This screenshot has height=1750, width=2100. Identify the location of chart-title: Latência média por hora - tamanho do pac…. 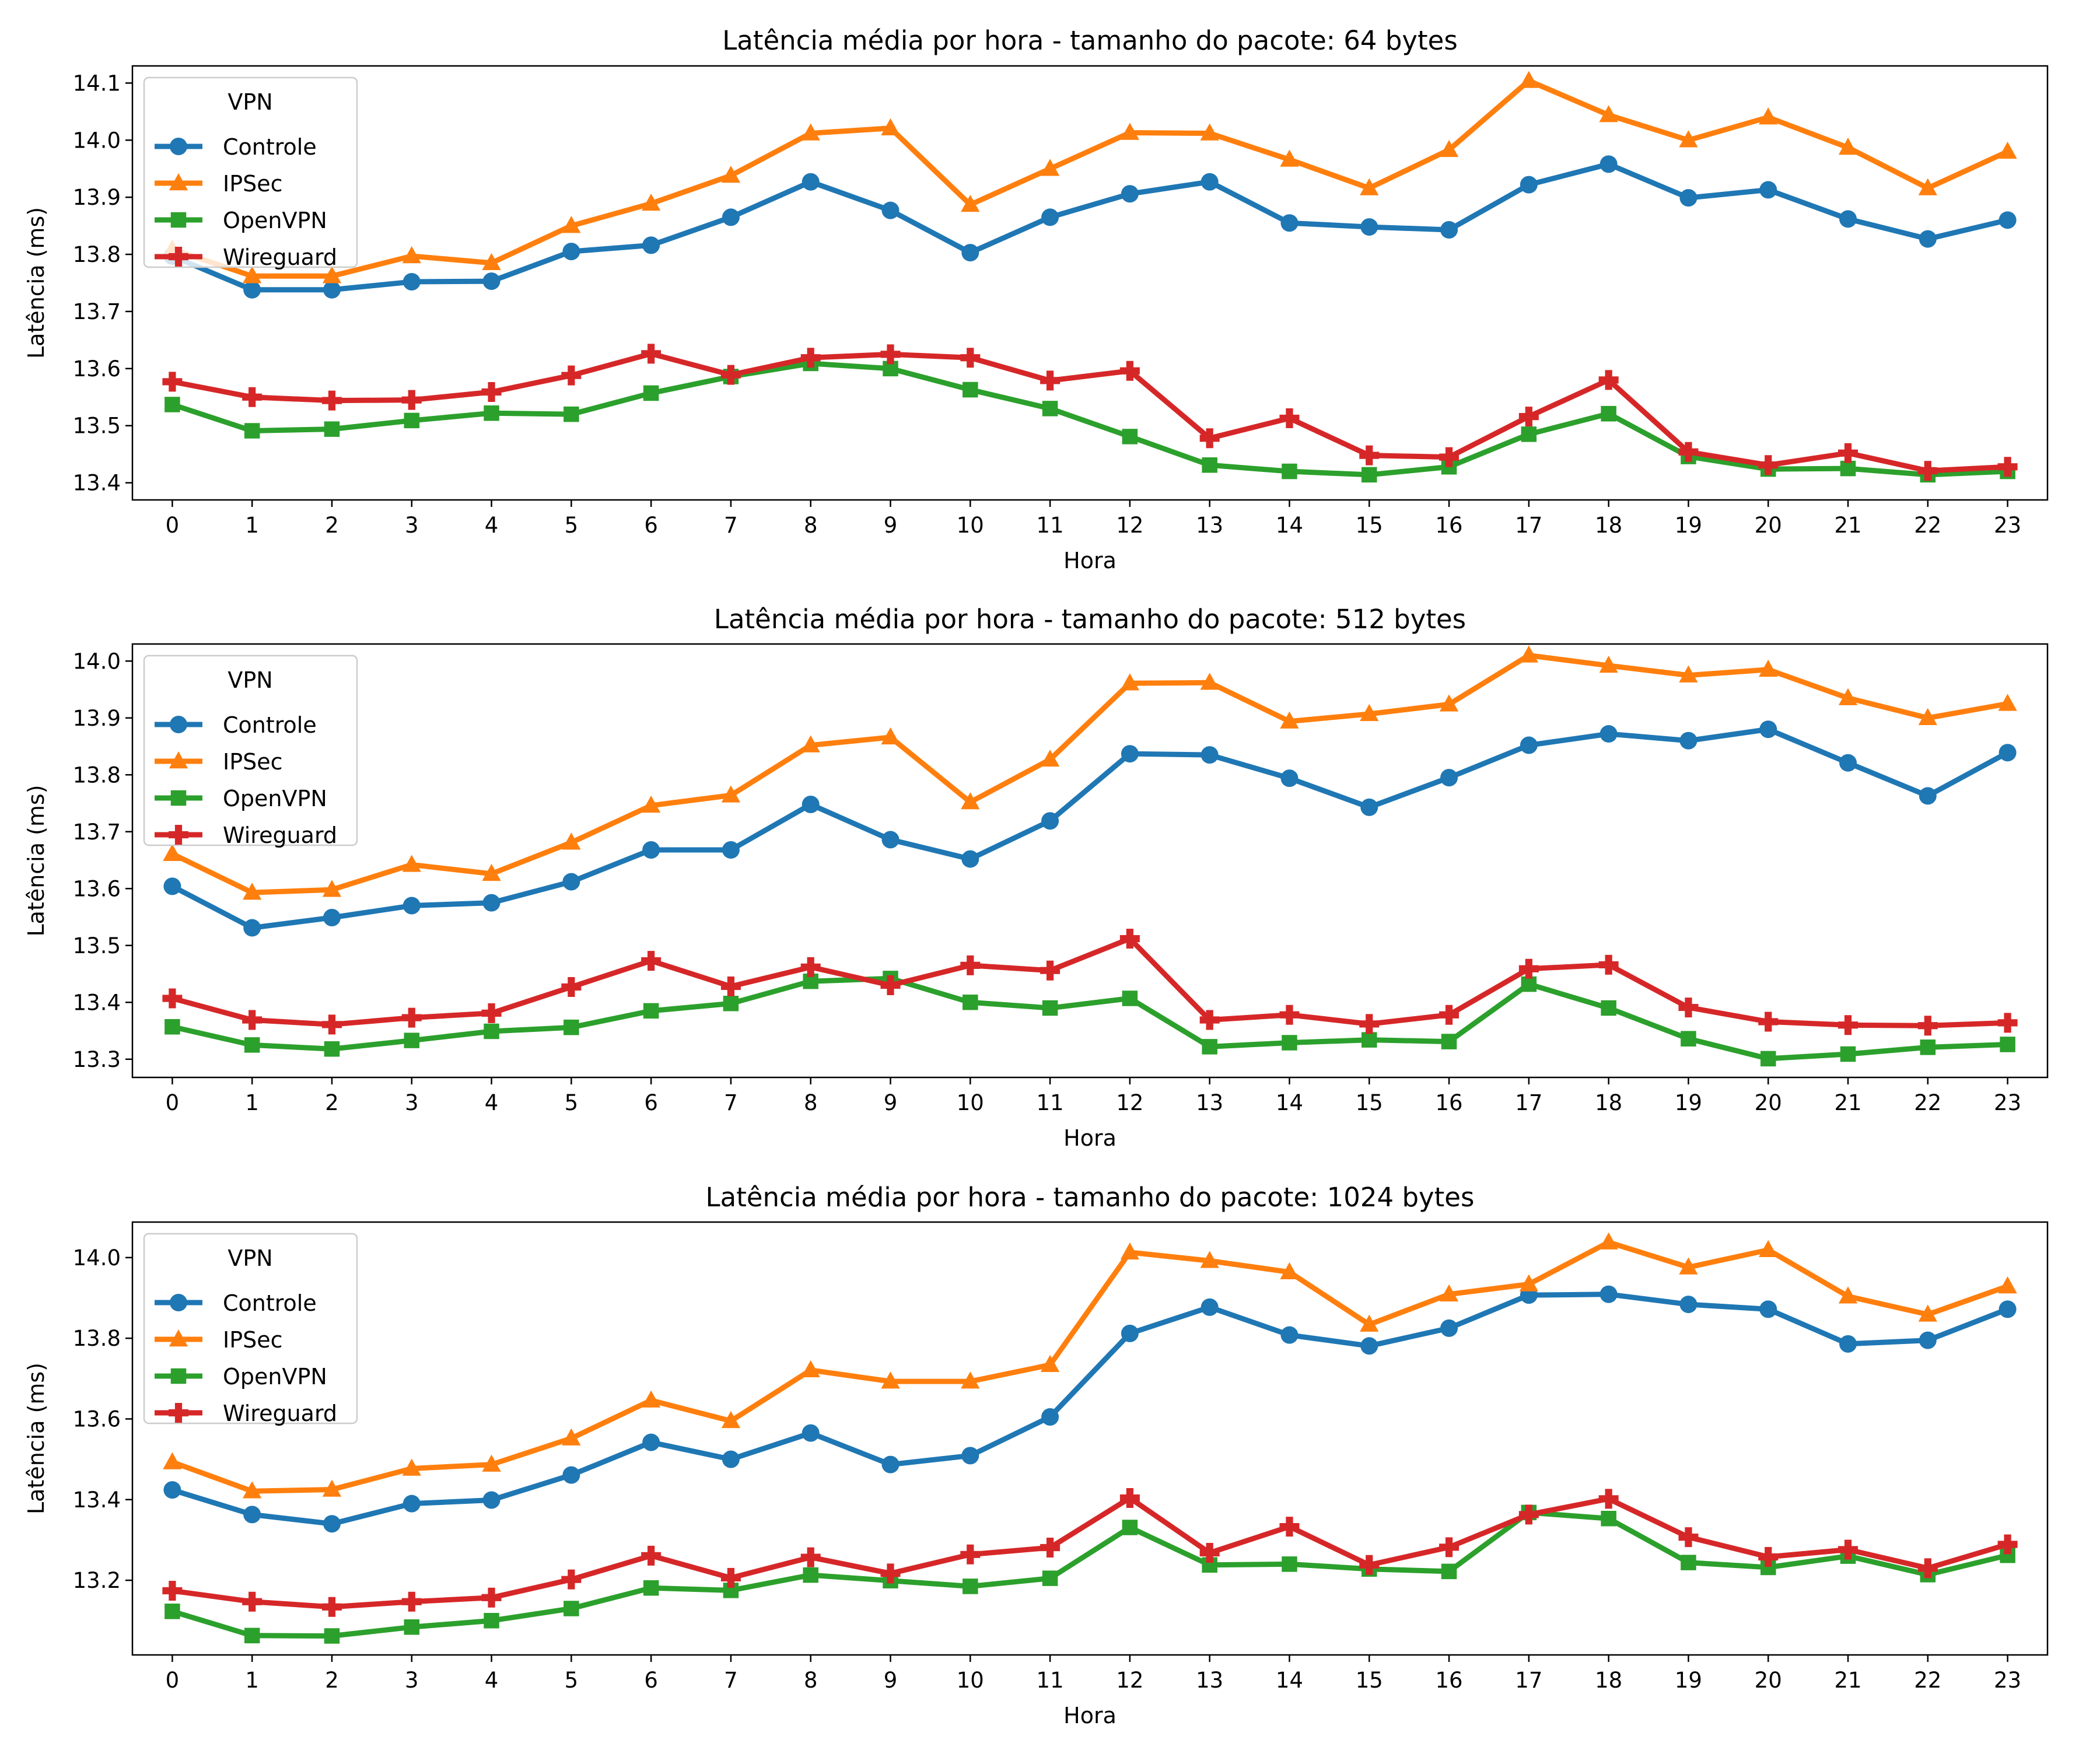
(1090, 41).